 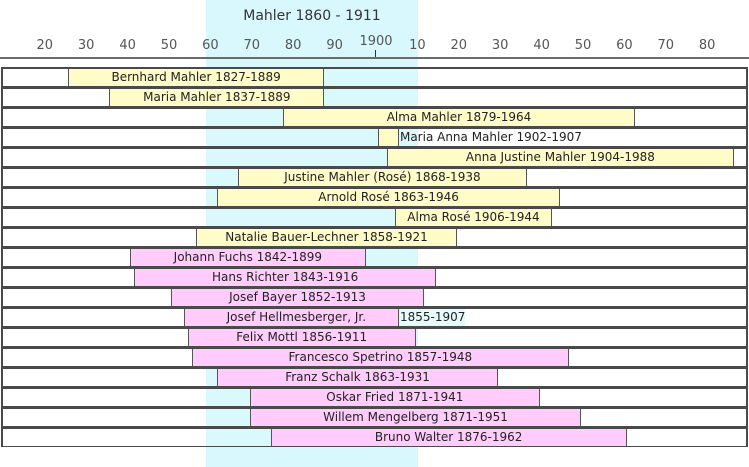 I want to click on timeline-row: Willem Mengelberg 1871-1951, so click(x=374, y=417).